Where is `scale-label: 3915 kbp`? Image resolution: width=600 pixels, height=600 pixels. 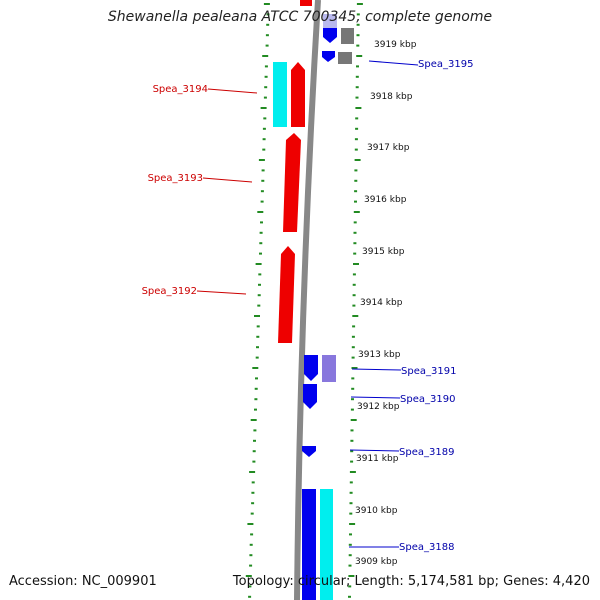 scale-label: 3915 kbp is located at coordinates (383, 252).